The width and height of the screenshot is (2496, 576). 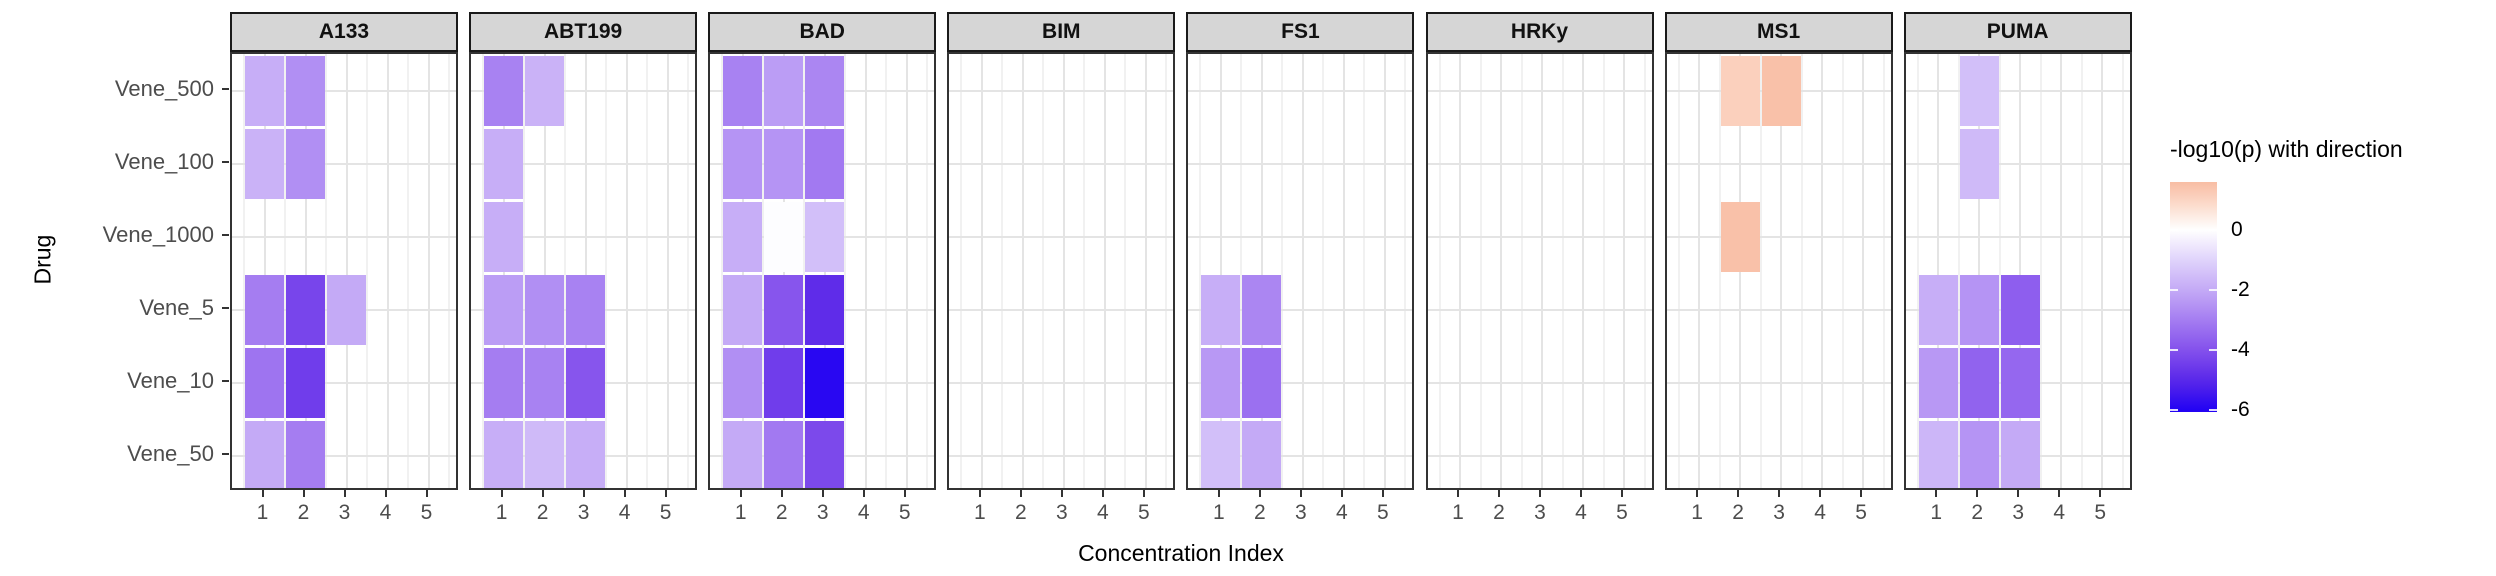 What do you see at coordinates (164, 161) in the screenshot?
I see `y-tick-label: Vene_100` at bounding box center [164, 161].